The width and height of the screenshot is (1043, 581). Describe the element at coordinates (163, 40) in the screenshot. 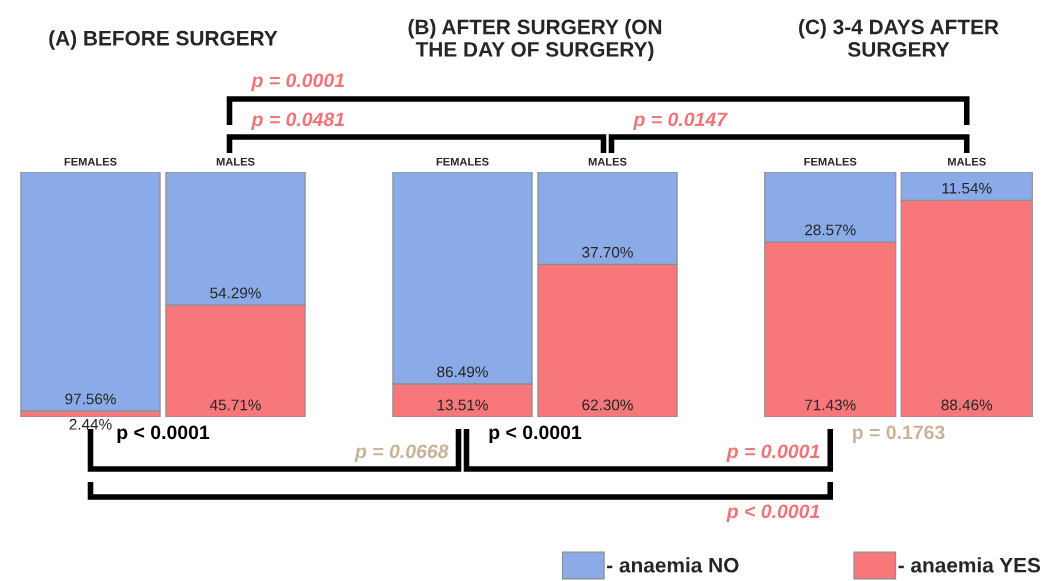

I see `chart-title: (A) BEFORE SURGERY` at that location.